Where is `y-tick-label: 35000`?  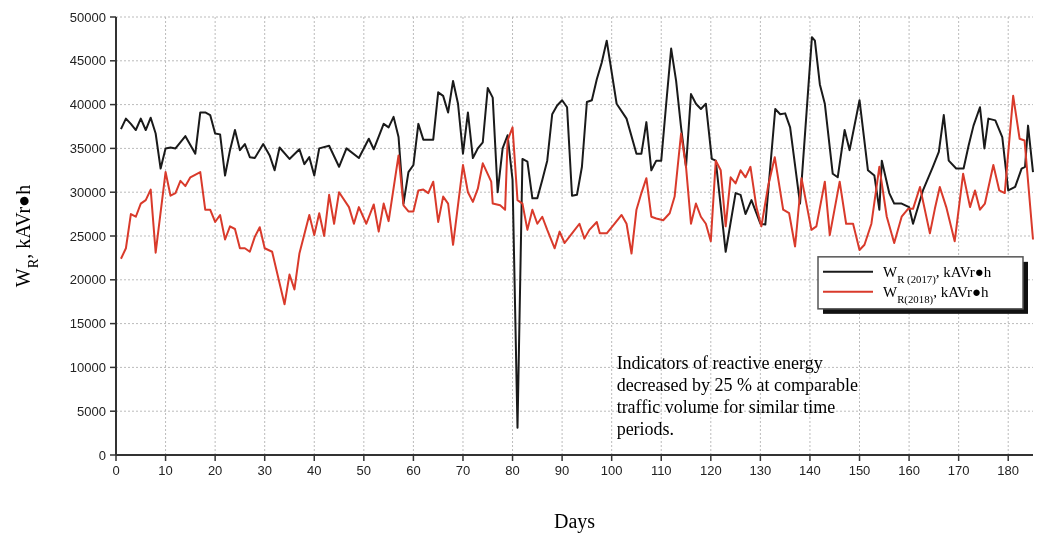
y-tick-label: 35000 is located at coordinates (87, 148).